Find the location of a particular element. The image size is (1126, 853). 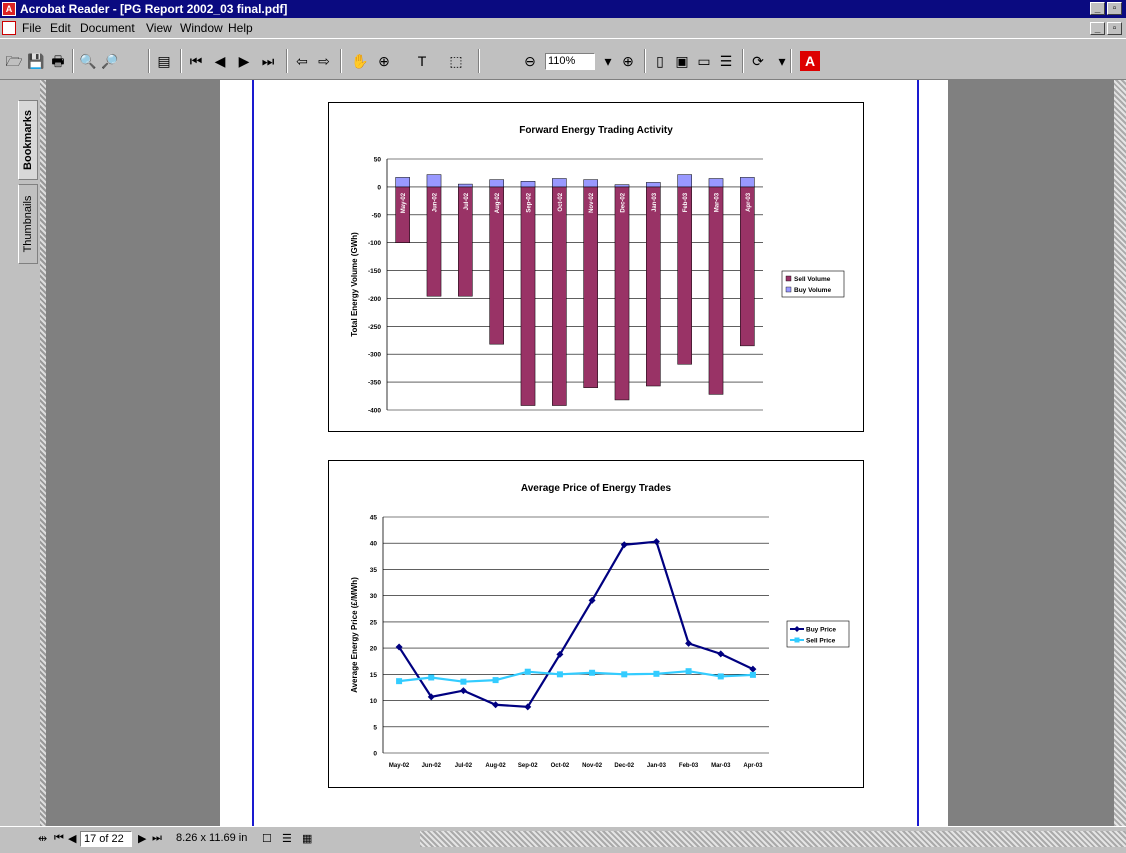

hand-tool-icon: ✋ is located at coordinates (360, 61).